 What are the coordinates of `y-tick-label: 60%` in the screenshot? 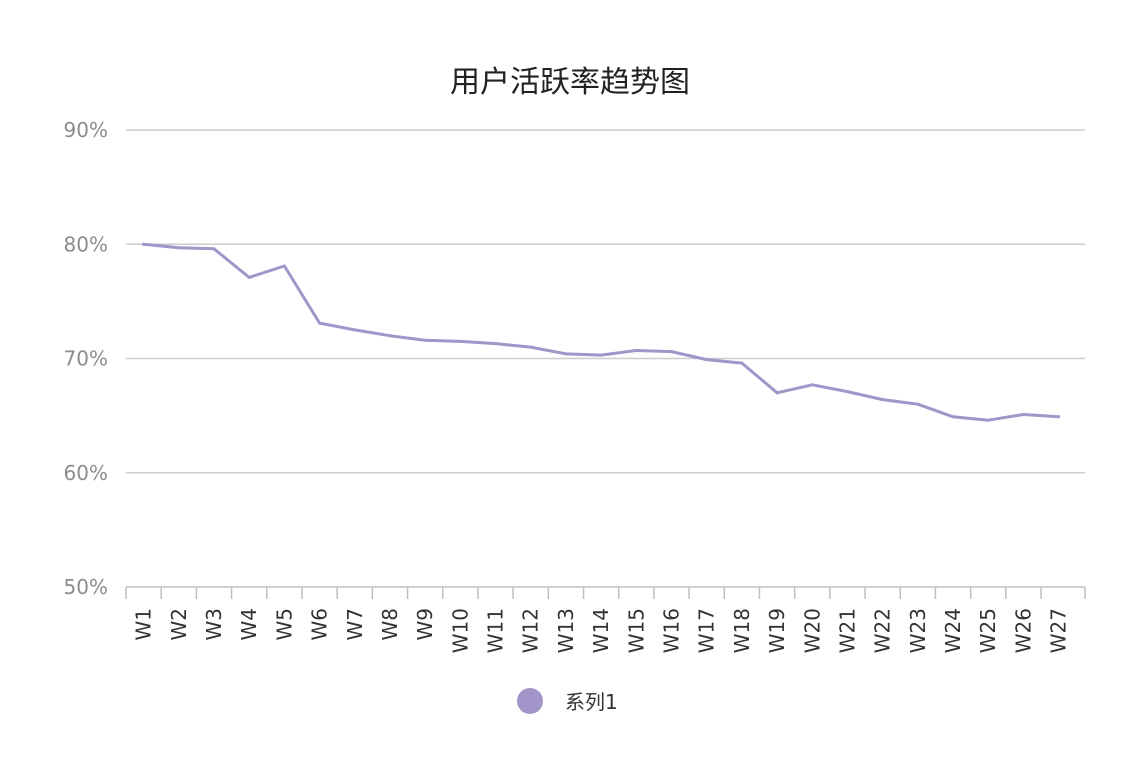 It's located at (86, 473).